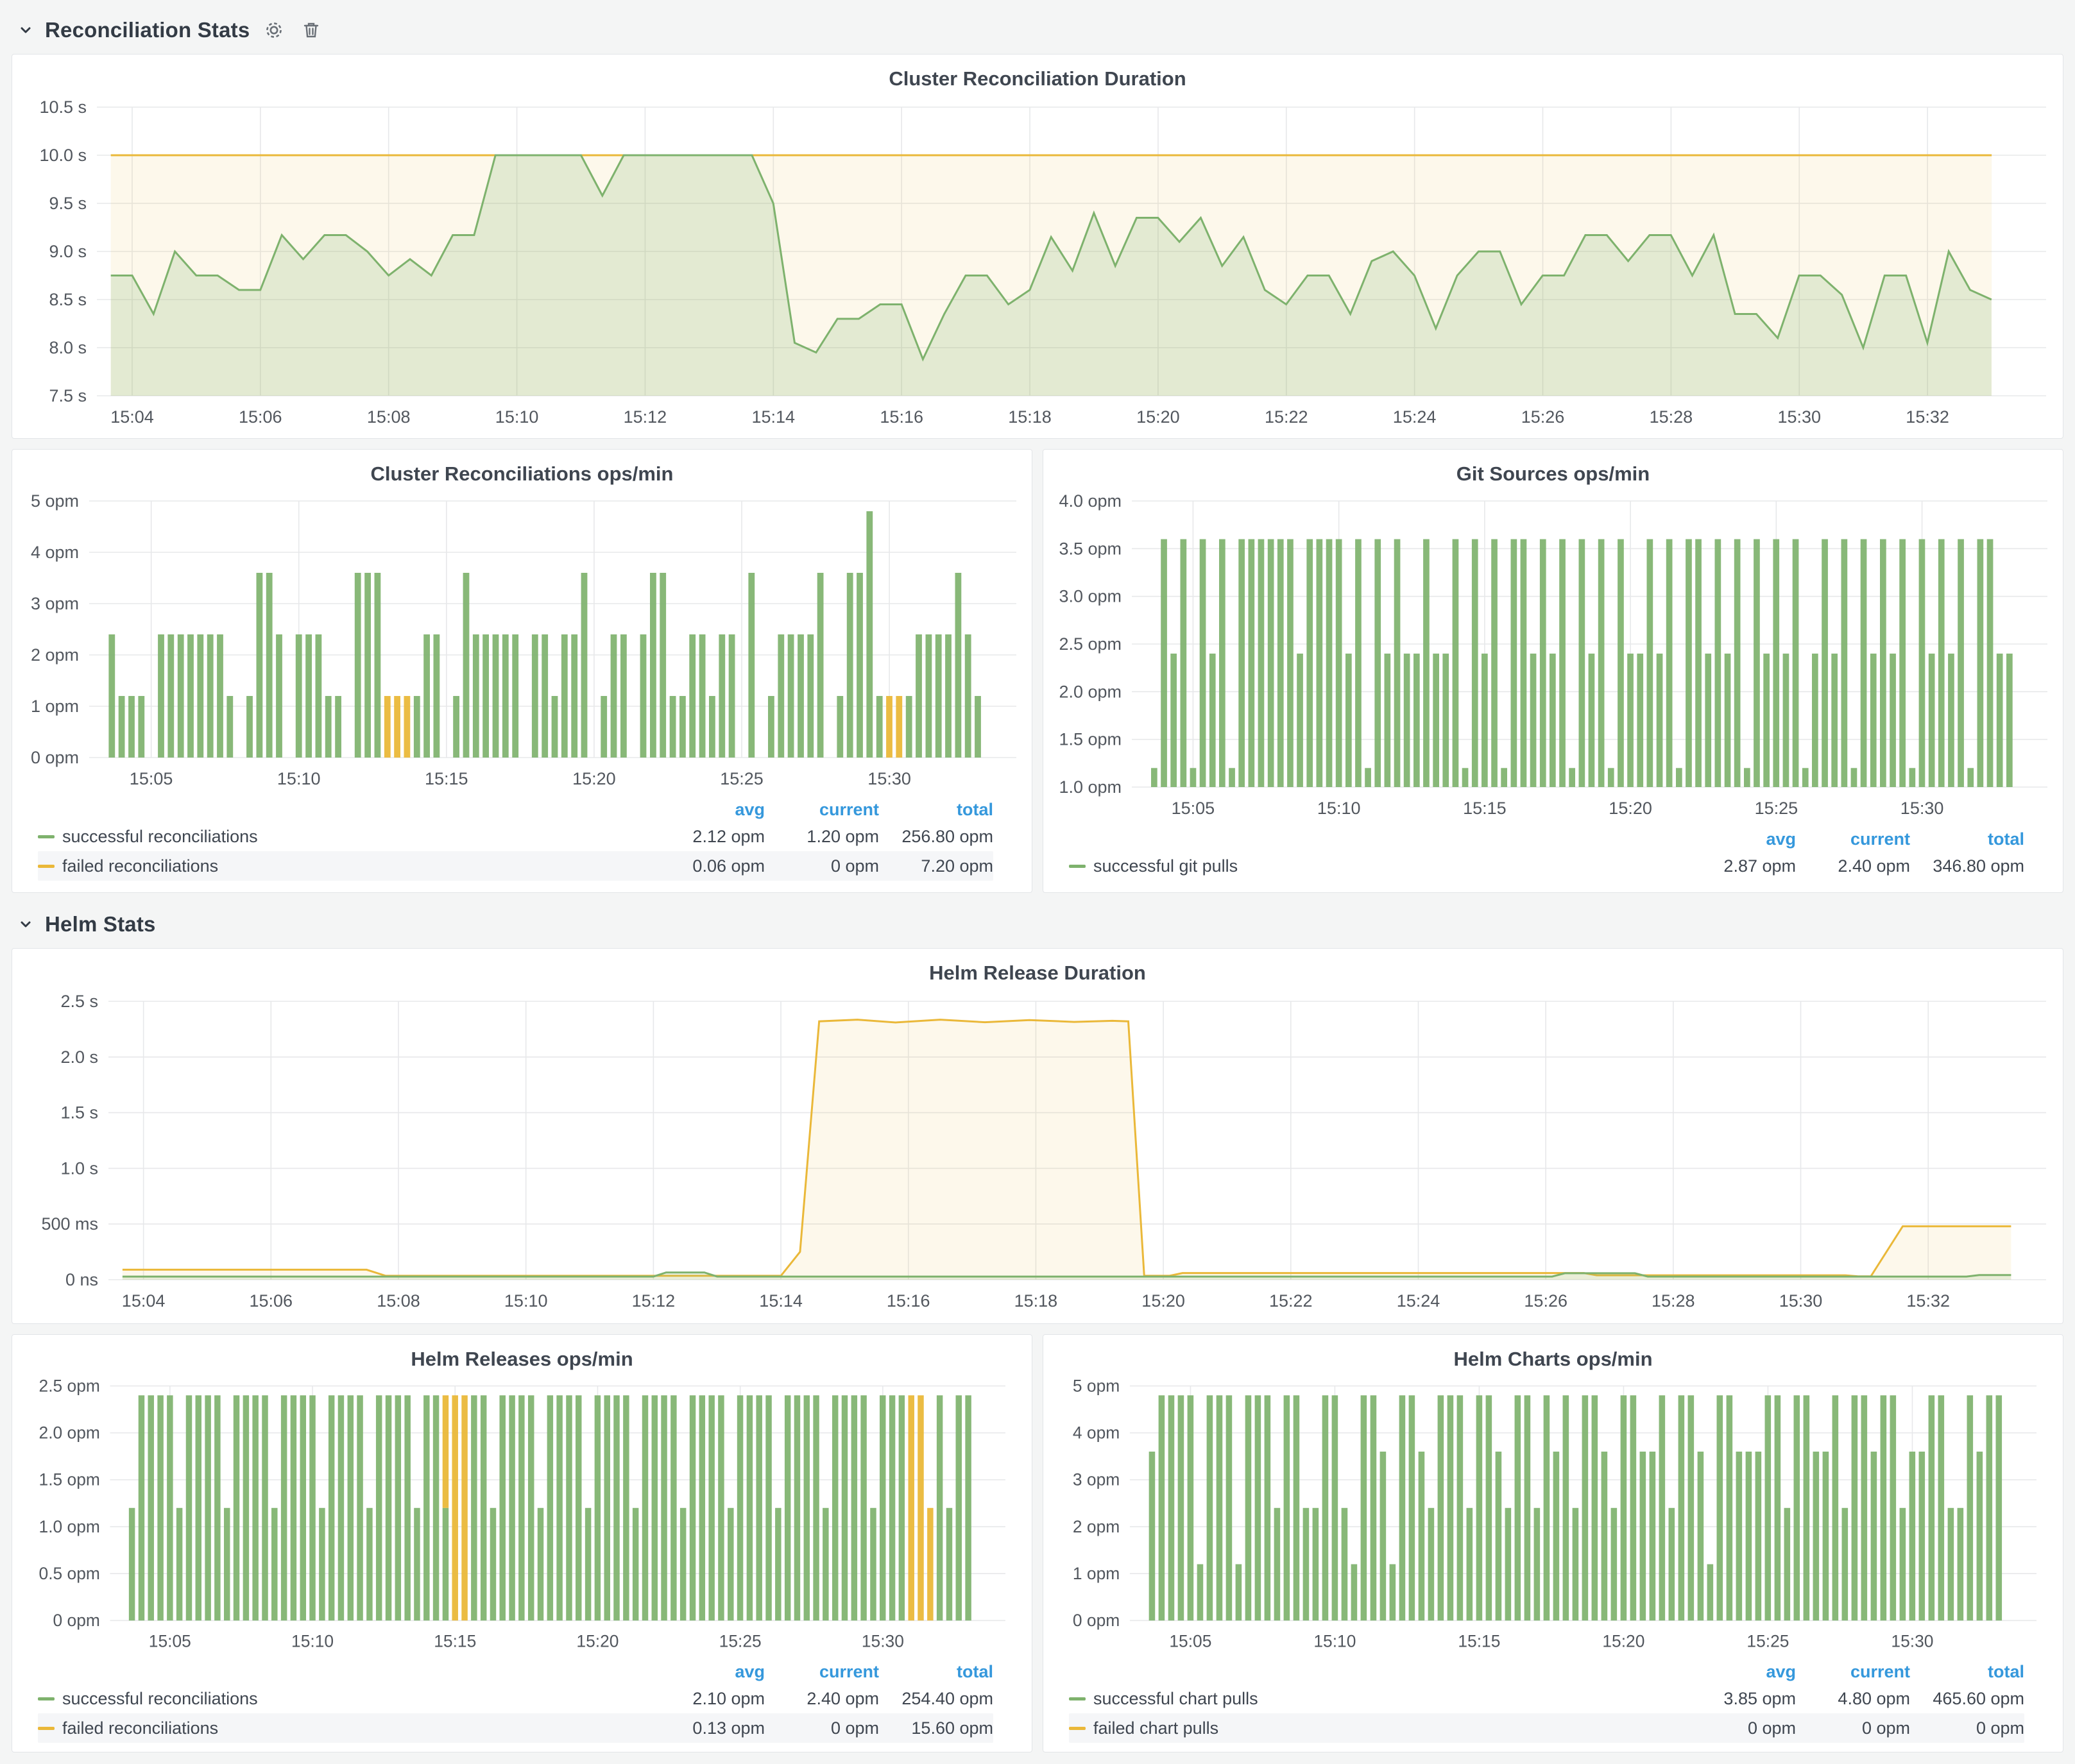 Image resolution: width=2075 pixels, height=1764 pixels. What do you see at coordinates (1175, 1698) in the screenshot?
I see `legend-series-label: successful chart pulls` at bounding box center [1175, 1698].